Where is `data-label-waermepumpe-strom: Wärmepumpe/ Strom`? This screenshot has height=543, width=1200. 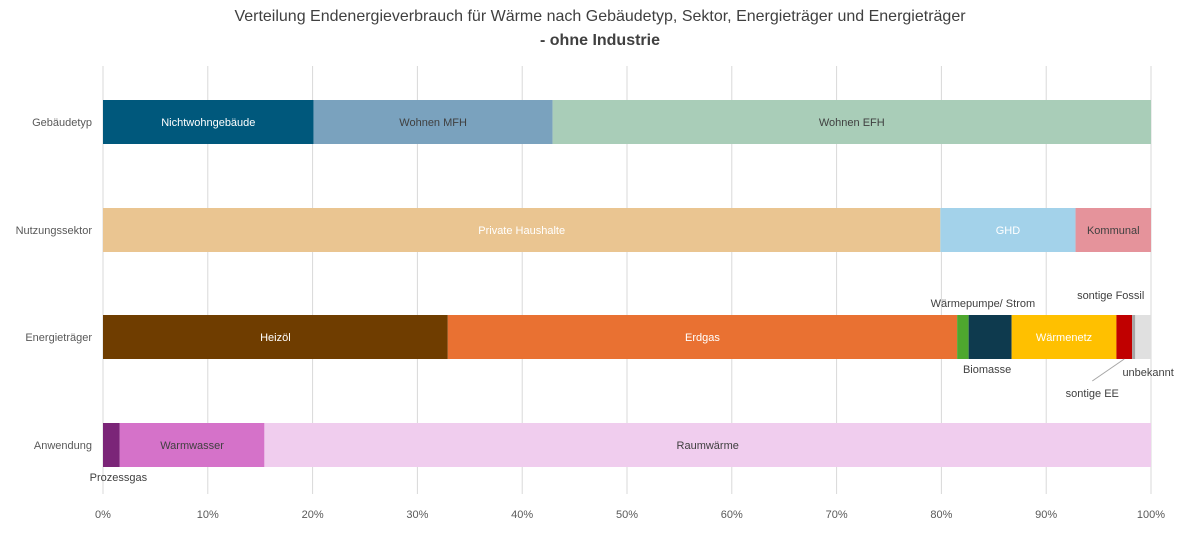 data-label-waermepumpe-strom: Wärmepumpe/ Strom is located at coordinates (983, 304).